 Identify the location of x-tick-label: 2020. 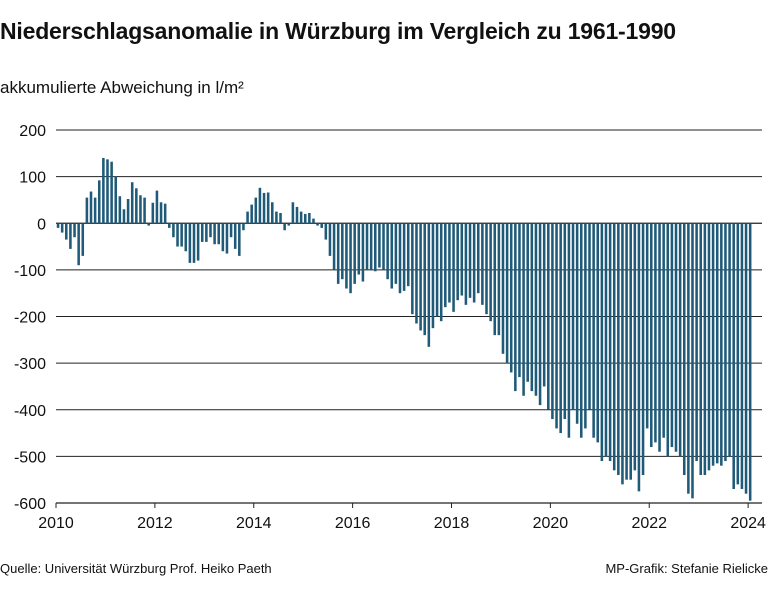
(551, 523).